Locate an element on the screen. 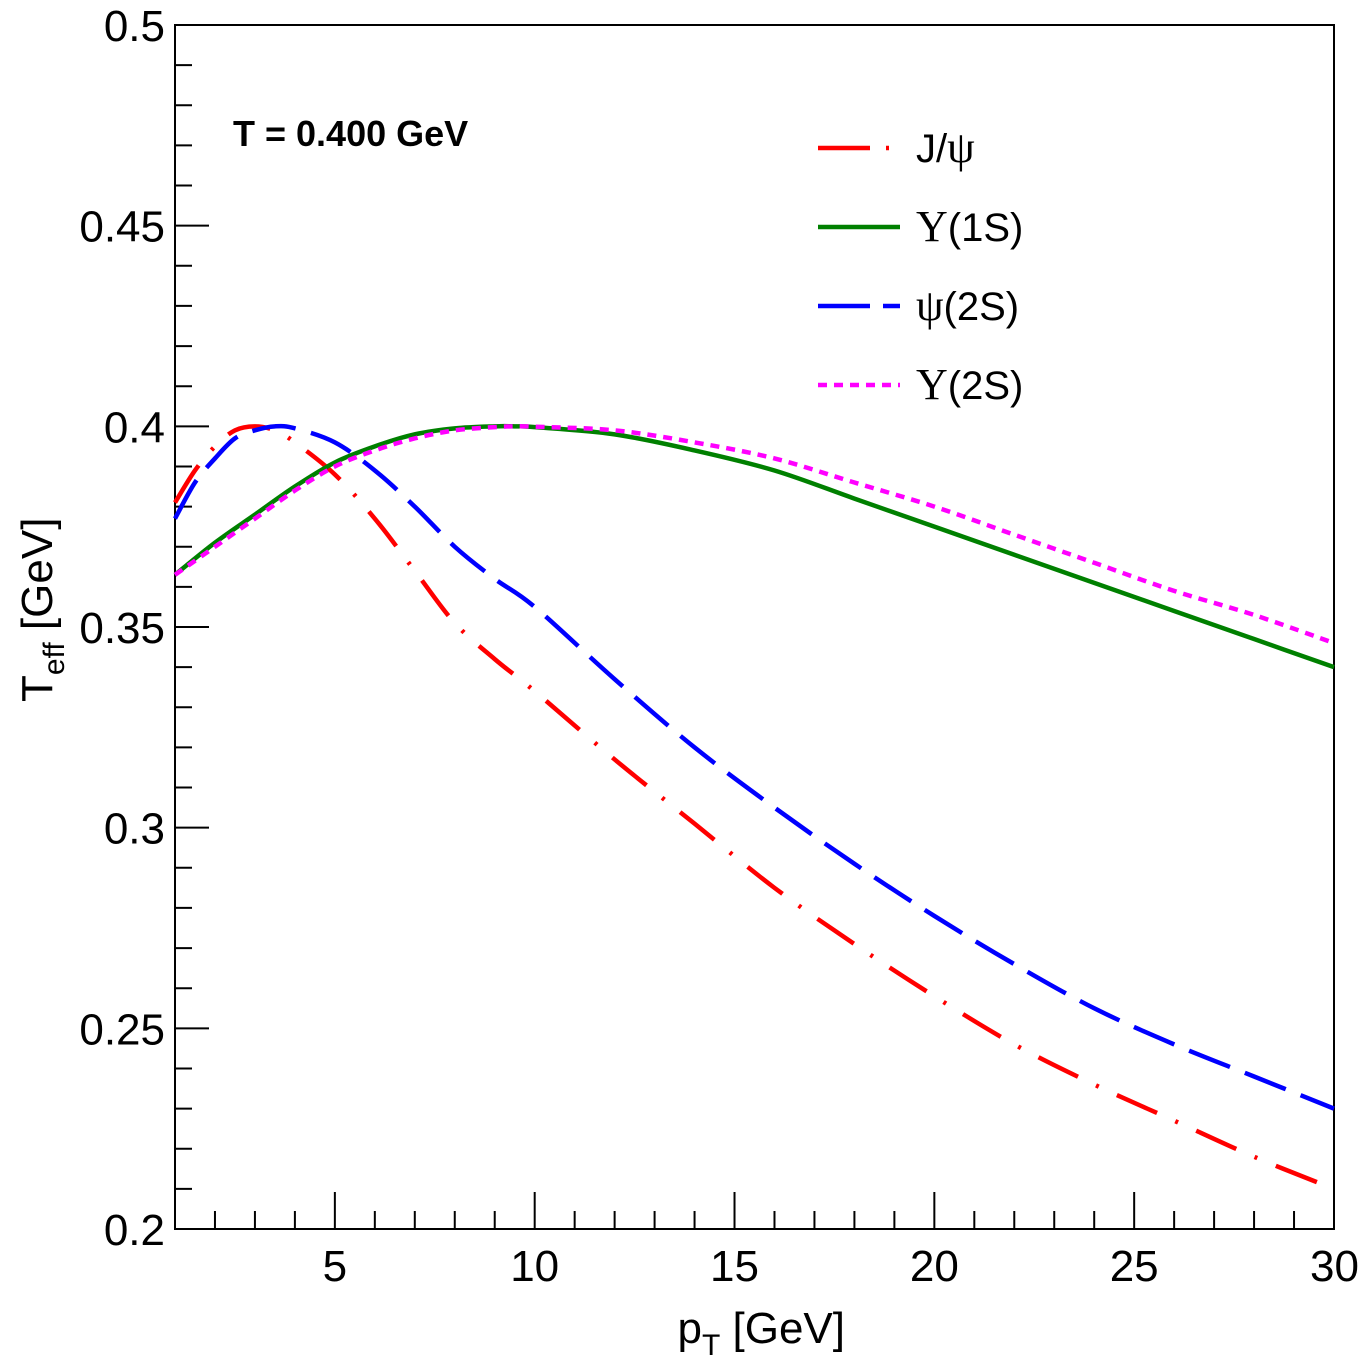  legend-label-suffix: (1S) is located at coordinates (986, 228).